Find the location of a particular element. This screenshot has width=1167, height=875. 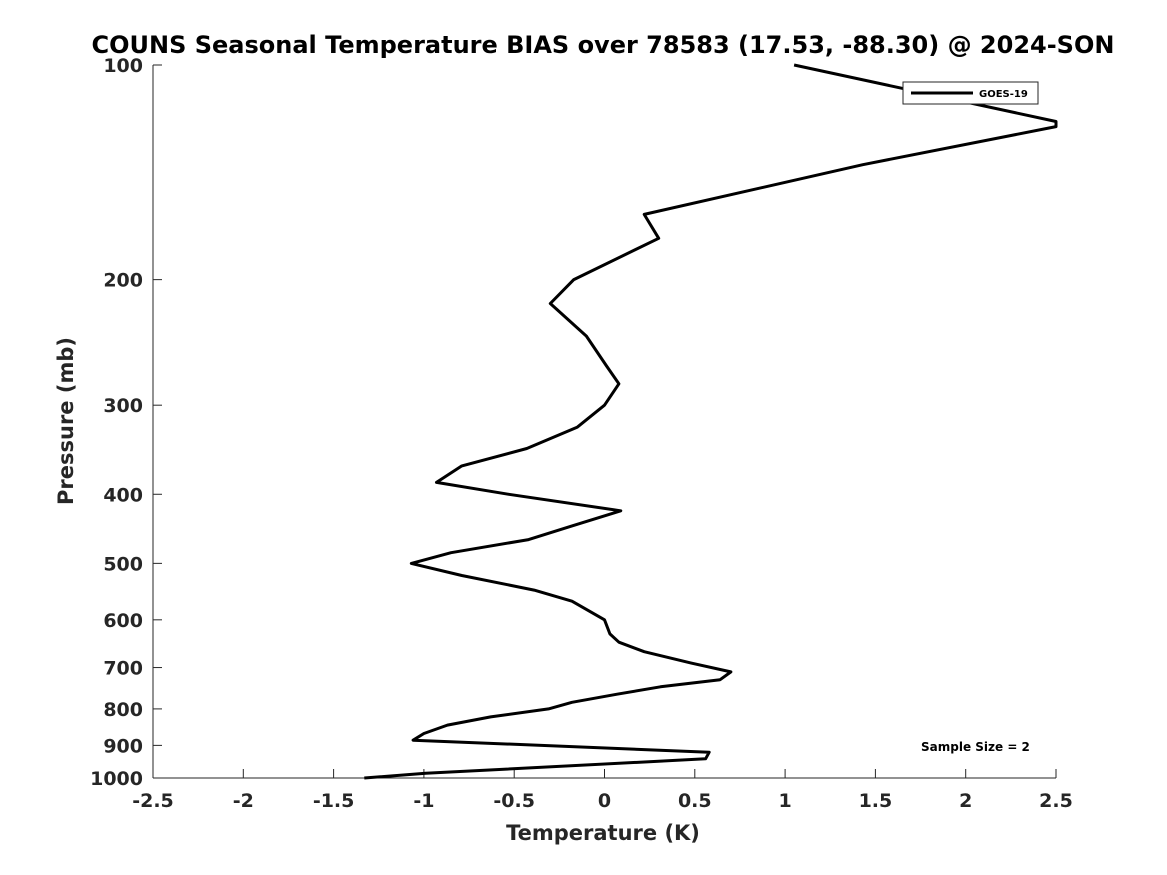

x-tick-label: 0.5 is located at coordinates (695, 801).